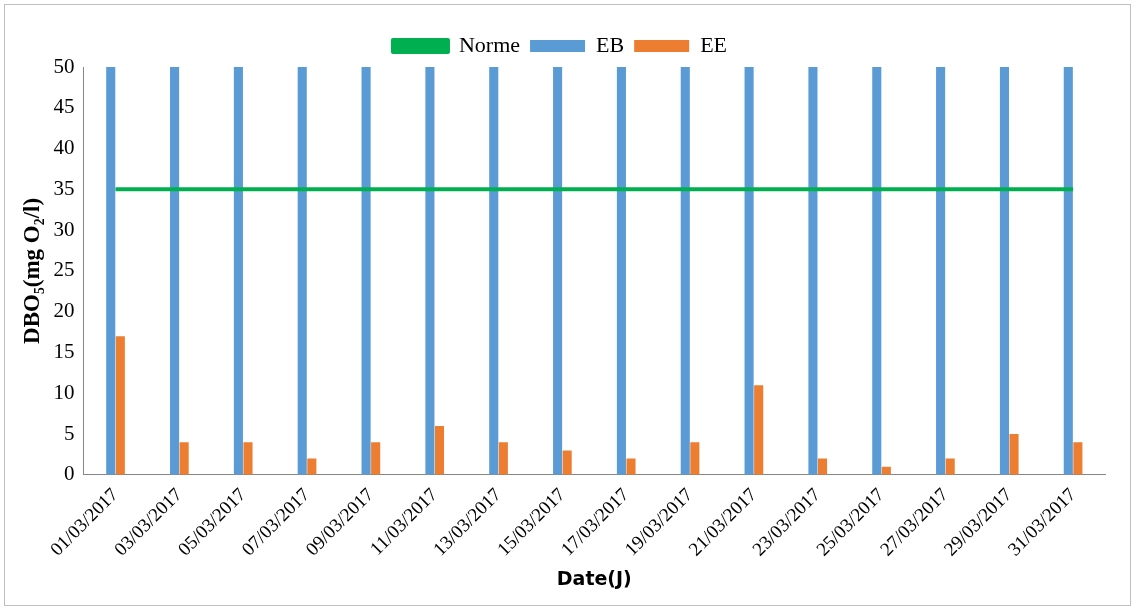 Image resolution: width=1137 pixels, height=610 pixels. I want to click on y-tick-label: 40, so click(64, 147).